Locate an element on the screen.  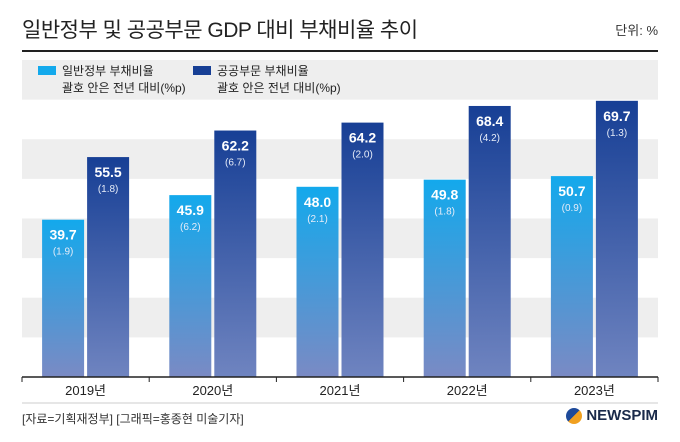
newspim-logo: NEWSPIM is located at coordinates (612, 415).